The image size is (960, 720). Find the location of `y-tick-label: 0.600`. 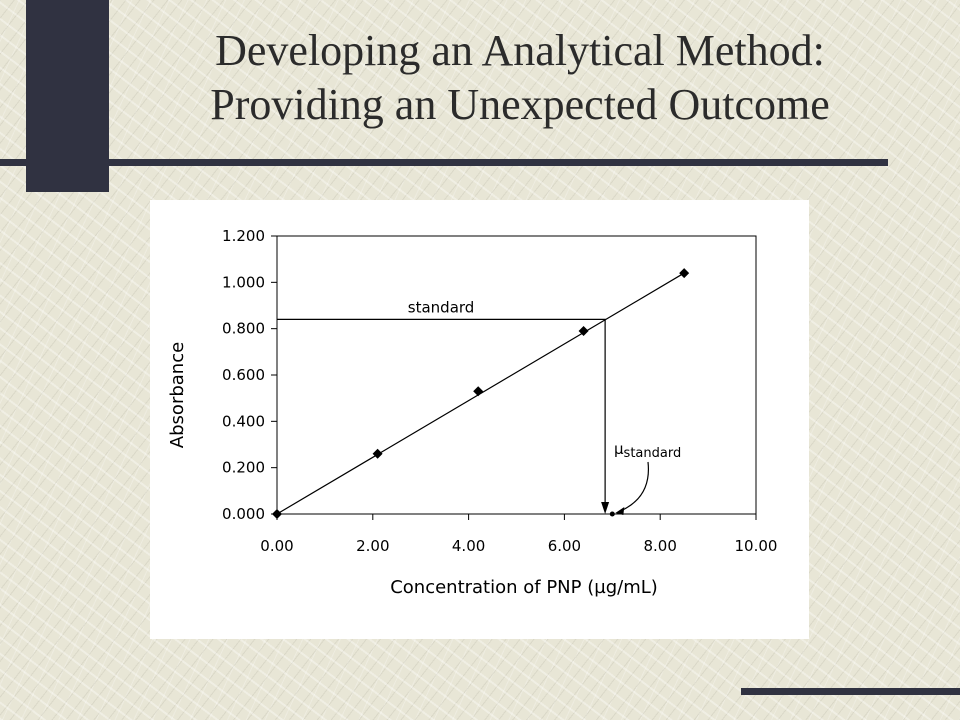

y-tick-label: 0.600 is located at coordinates (243, 375).